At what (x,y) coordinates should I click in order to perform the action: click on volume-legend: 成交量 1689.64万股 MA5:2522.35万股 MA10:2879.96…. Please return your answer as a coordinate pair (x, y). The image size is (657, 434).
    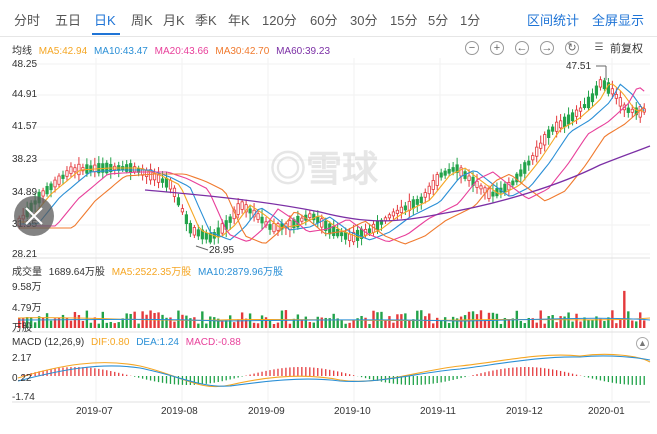
    Looking at the image, I should click on (147, 270).